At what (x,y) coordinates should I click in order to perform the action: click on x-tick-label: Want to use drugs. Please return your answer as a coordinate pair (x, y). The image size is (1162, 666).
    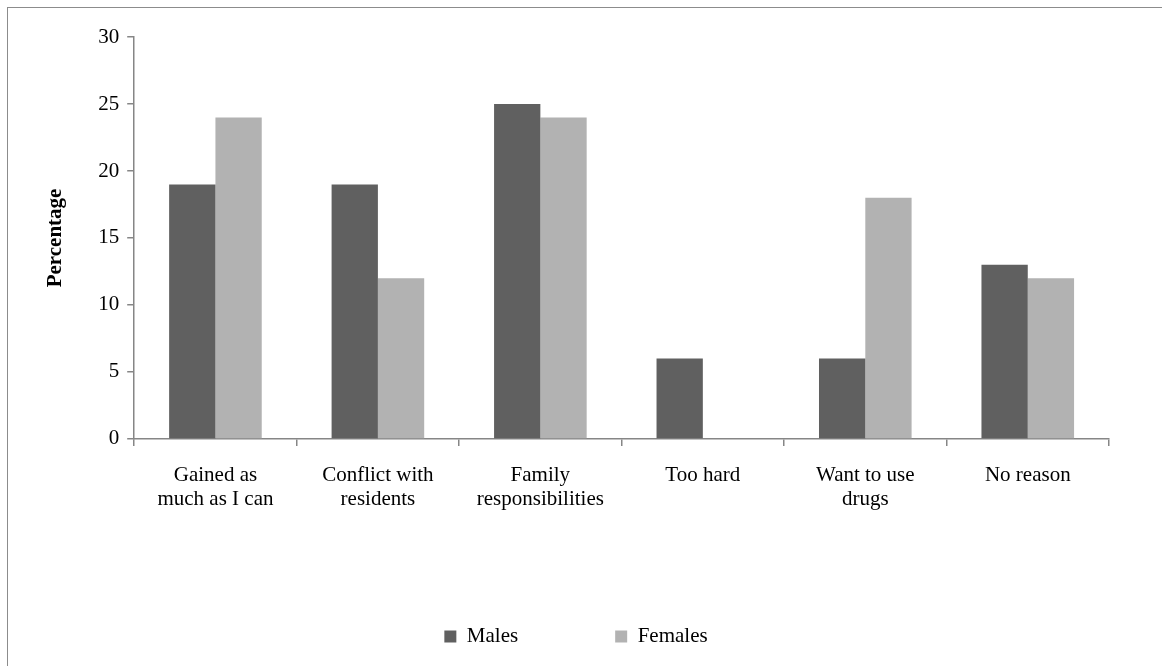
    Looking at the image, I should click on (865, 486).